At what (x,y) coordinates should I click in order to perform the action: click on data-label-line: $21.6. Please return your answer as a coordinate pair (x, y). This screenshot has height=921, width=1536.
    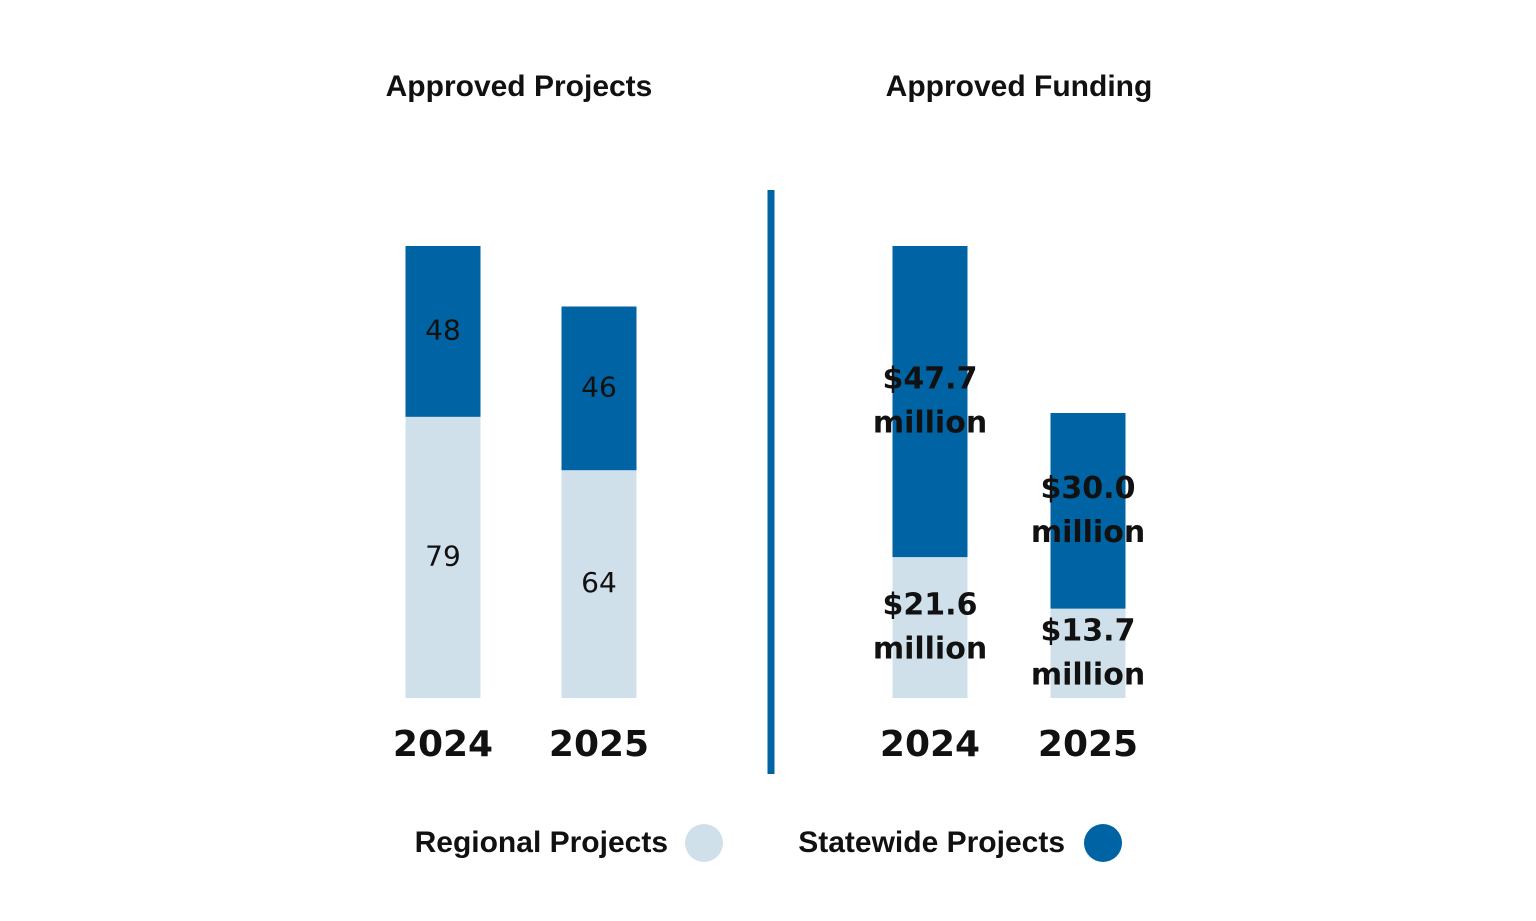
    Looking at the image, I should click on (930, 604).